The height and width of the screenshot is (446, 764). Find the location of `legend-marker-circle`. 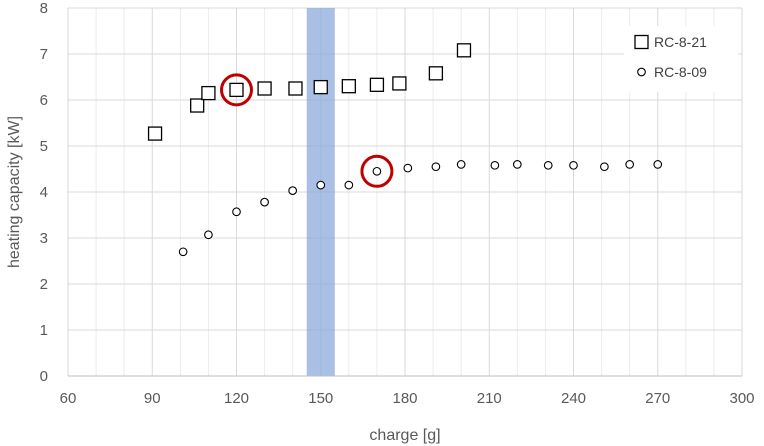

legend-marker-circle is located at coordinates (641, 72).